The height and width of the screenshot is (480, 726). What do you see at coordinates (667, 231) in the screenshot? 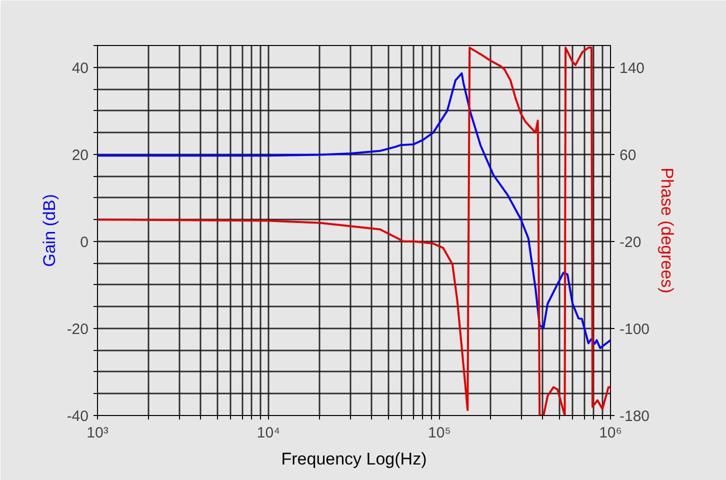
I see `y2-axis-title: Phase (degrees)` at bounding box center [667, 231].